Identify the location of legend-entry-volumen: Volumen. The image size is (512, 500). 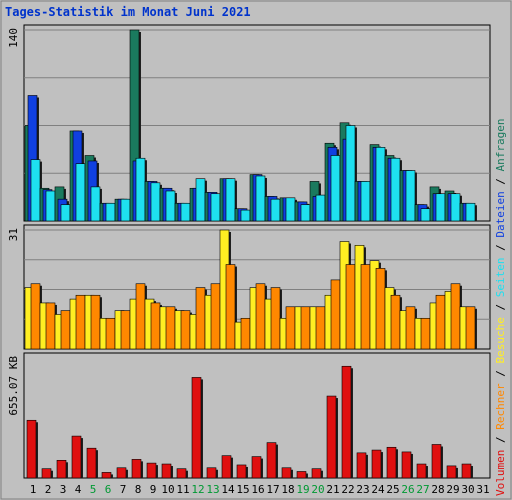
(500, 473).